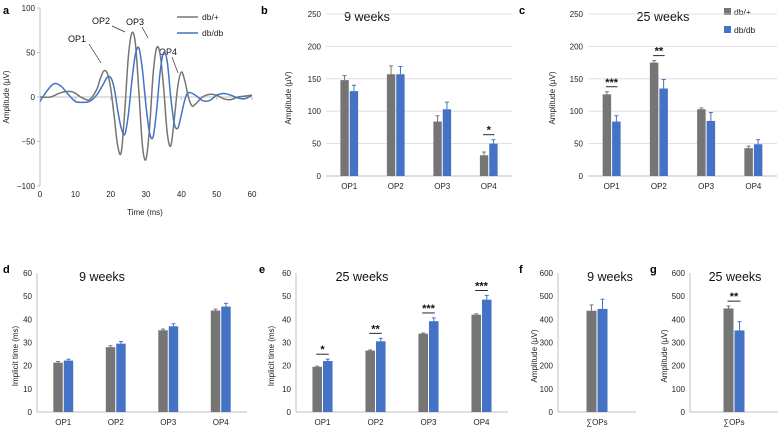 Image resolution: width=783 pixels, height=438 pixels. Describe the element at coordinates (286, 389) in the screenshot. I see `panel-e-ytick-label: 10` at that location.